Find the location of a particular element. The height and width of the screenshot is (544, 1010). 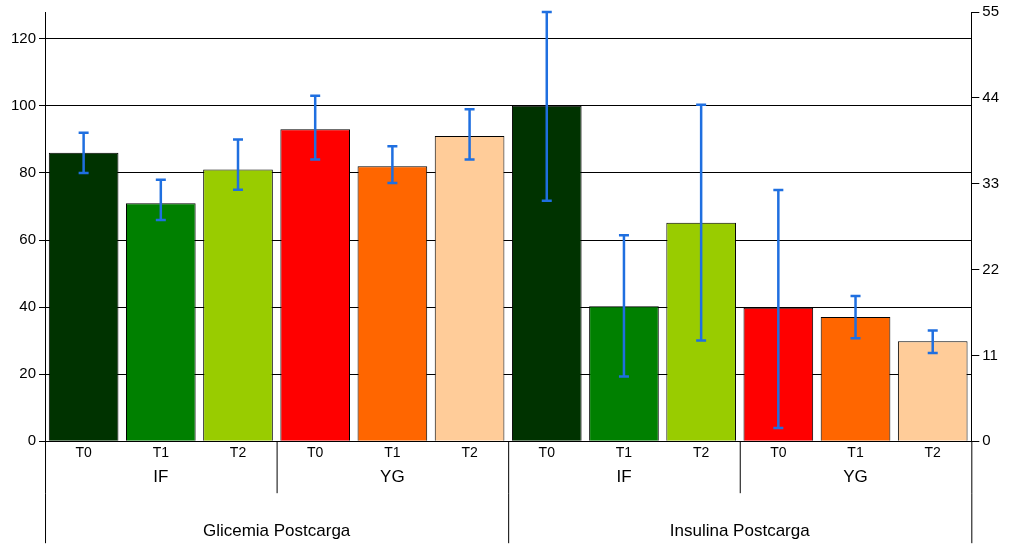

y-tick-label: 100 is located at coordinates (24, 105).